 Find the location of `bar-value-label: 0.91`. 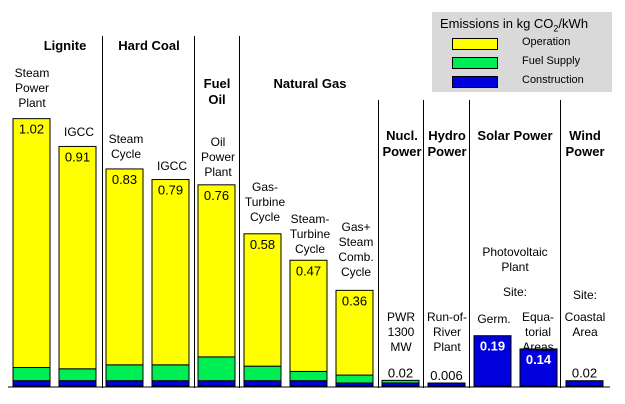

bar-value-label: 0.91 is located at coordinates (77, 156).